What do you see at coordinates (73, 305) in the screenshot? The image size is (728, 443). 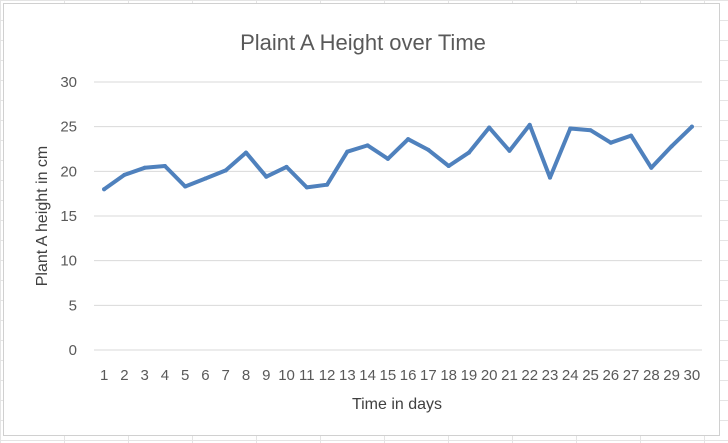 I see `y-tick-label-5: 5` at bounding box center [73, 305].